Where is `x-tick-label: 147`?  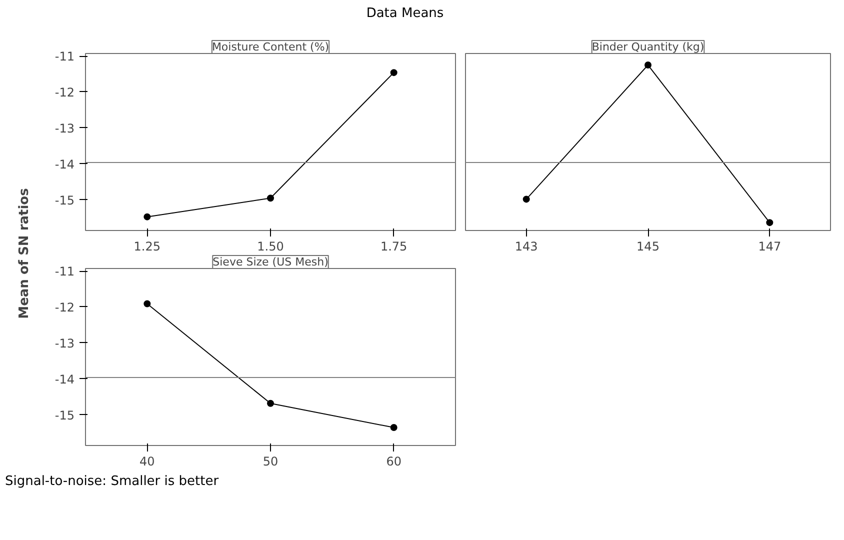
x-tick-label: 147 is located at coordinates (770, 247).